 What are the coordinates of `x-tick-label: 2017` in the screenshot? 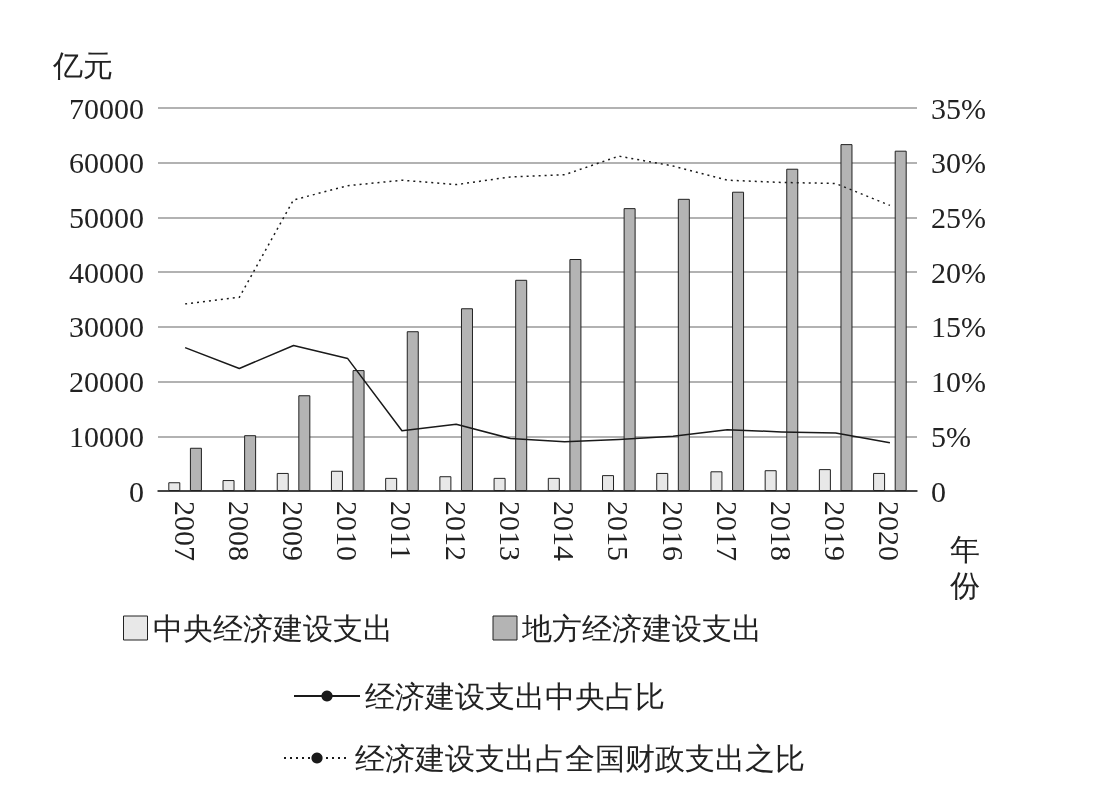 It's located at (727, 531).